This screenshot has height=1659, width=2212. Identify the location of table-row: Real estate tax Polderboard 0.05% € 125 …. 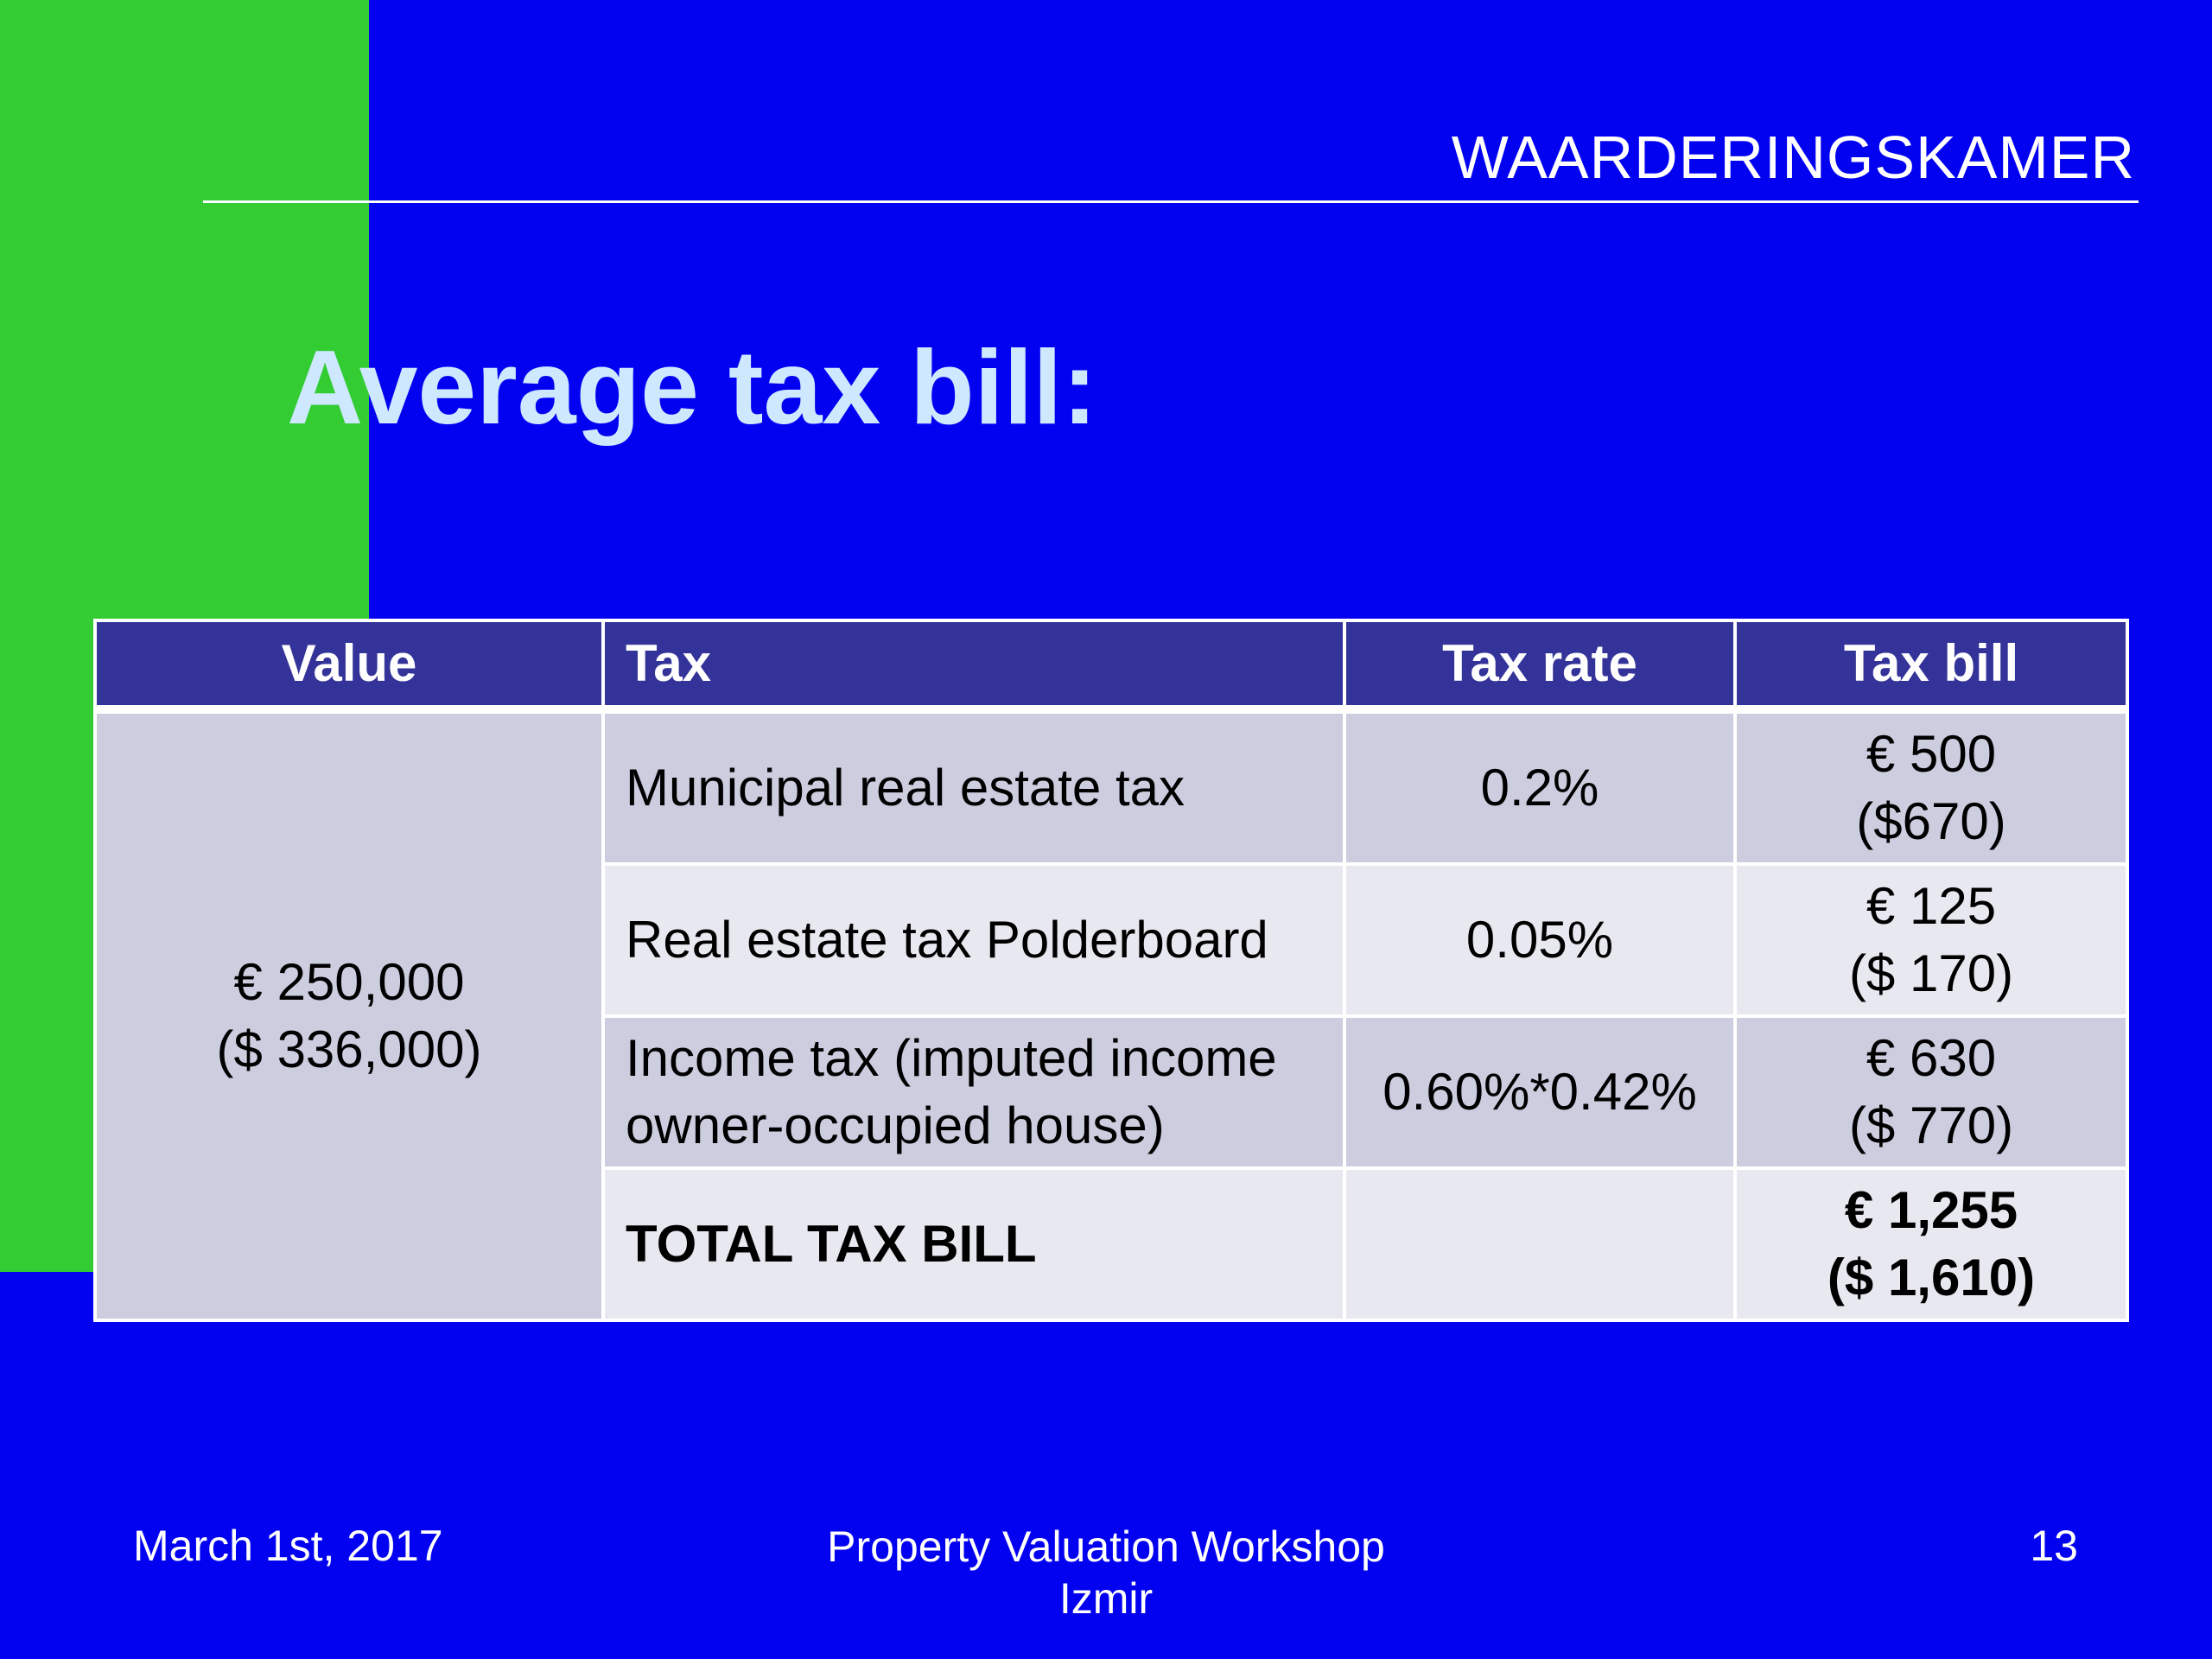
(1112, 940).